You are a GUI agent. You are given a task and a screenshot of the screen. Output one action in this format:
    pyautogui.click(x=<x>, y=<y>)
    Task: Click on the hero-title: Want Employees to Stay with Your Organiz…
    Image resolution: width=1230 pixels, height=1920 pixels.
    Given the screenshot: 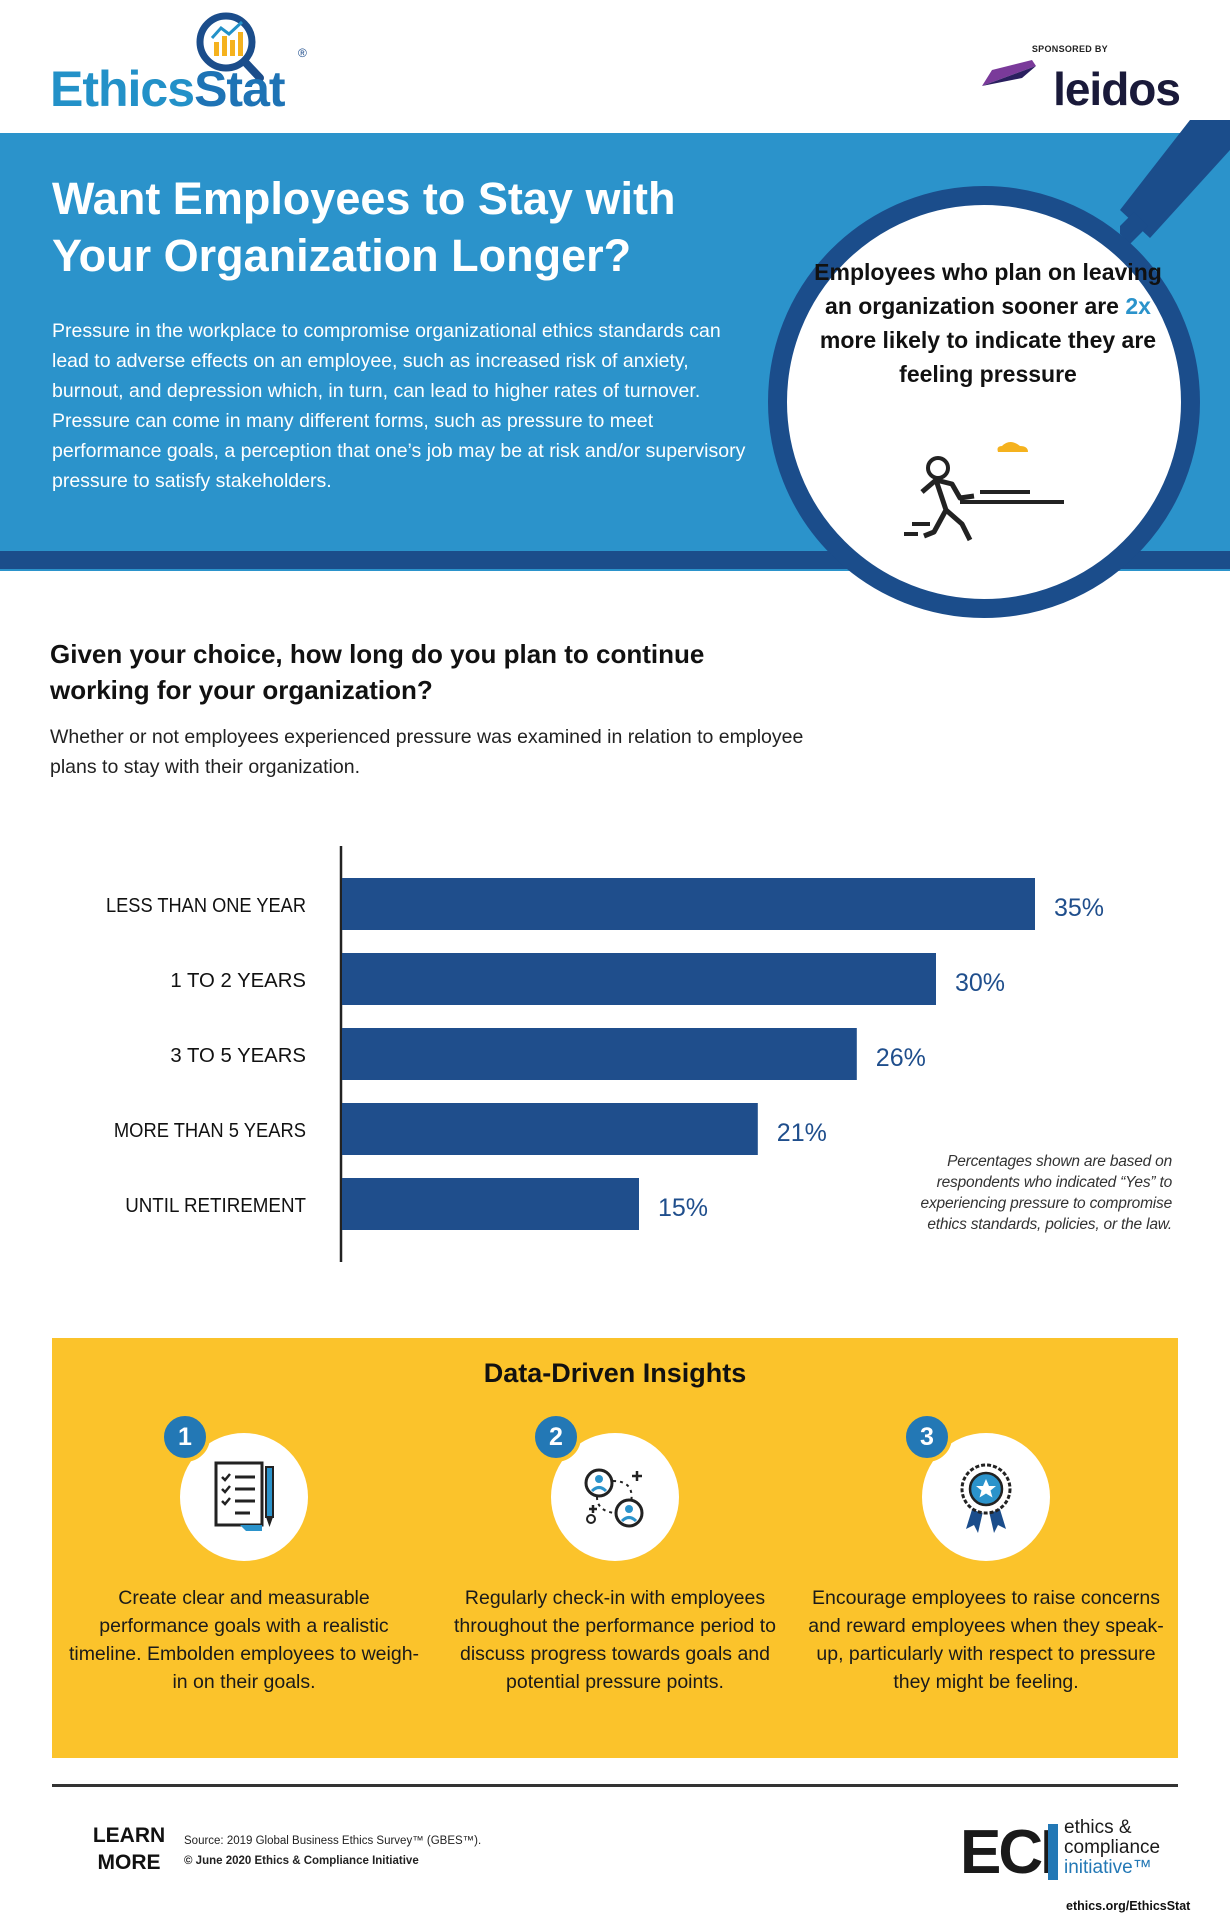 What is the action you would take?
    pyautogui.click(x=364, y=227)
    